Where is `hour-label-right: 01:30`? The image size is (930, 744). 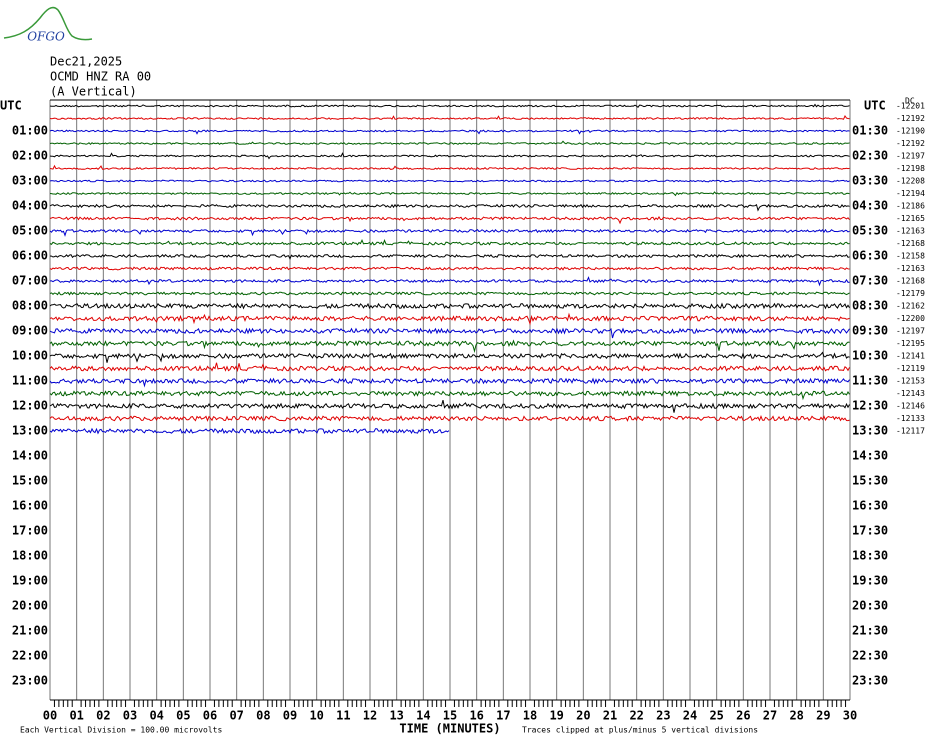
hour-label-right: 01:30 is located at coordinates (870, 131).